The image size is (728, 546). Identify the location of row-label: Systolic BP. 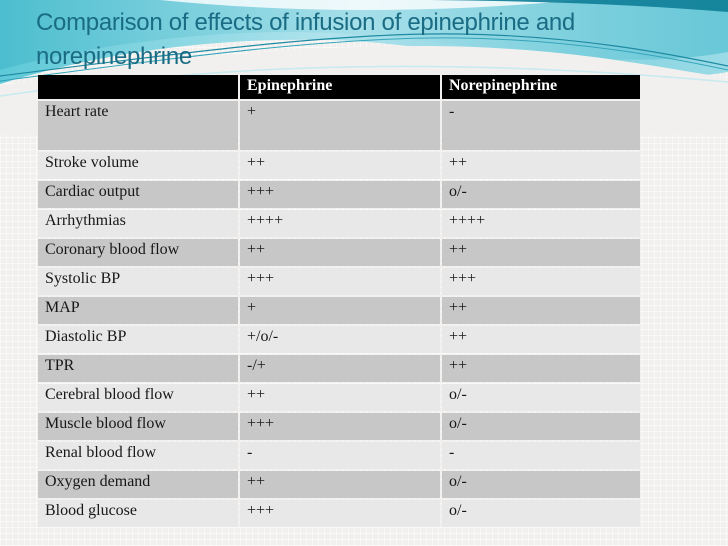
(138, 281).